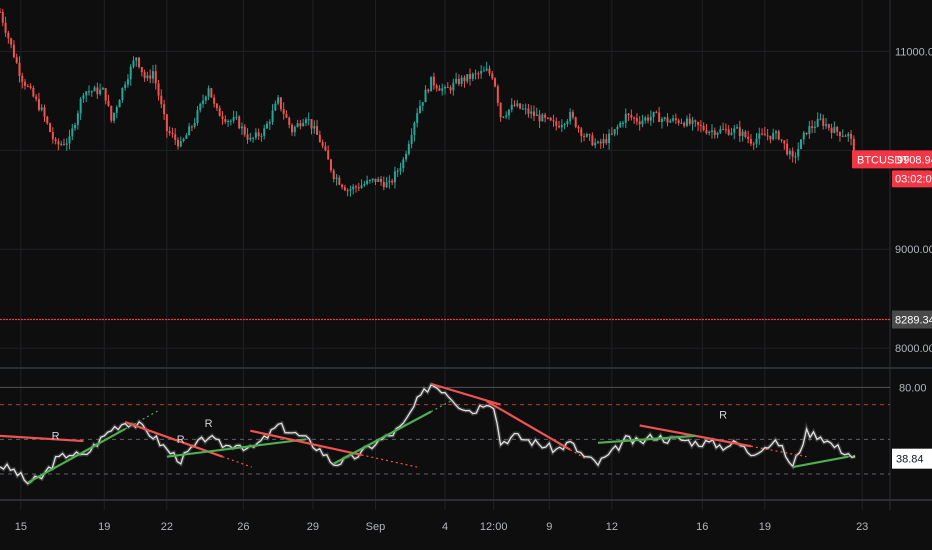 The image size is (932, 550). What do you see at coordinates (549, 527) in the screenshot?
I see `time-axis-label: 9` at bounding box center [549, 527].